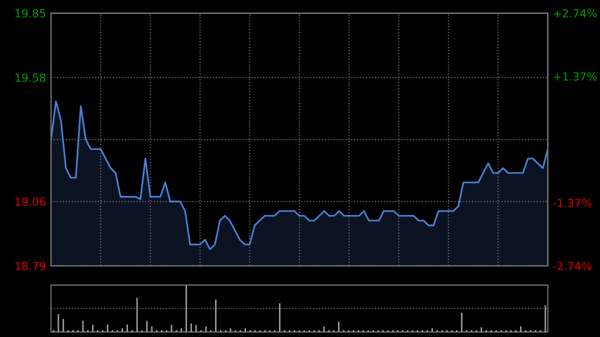 This screenshot has width=600, height=337. Describe the element at coordinates (31, 13) in the screenshot. I see `y-tick-label: 19.85` at that location.